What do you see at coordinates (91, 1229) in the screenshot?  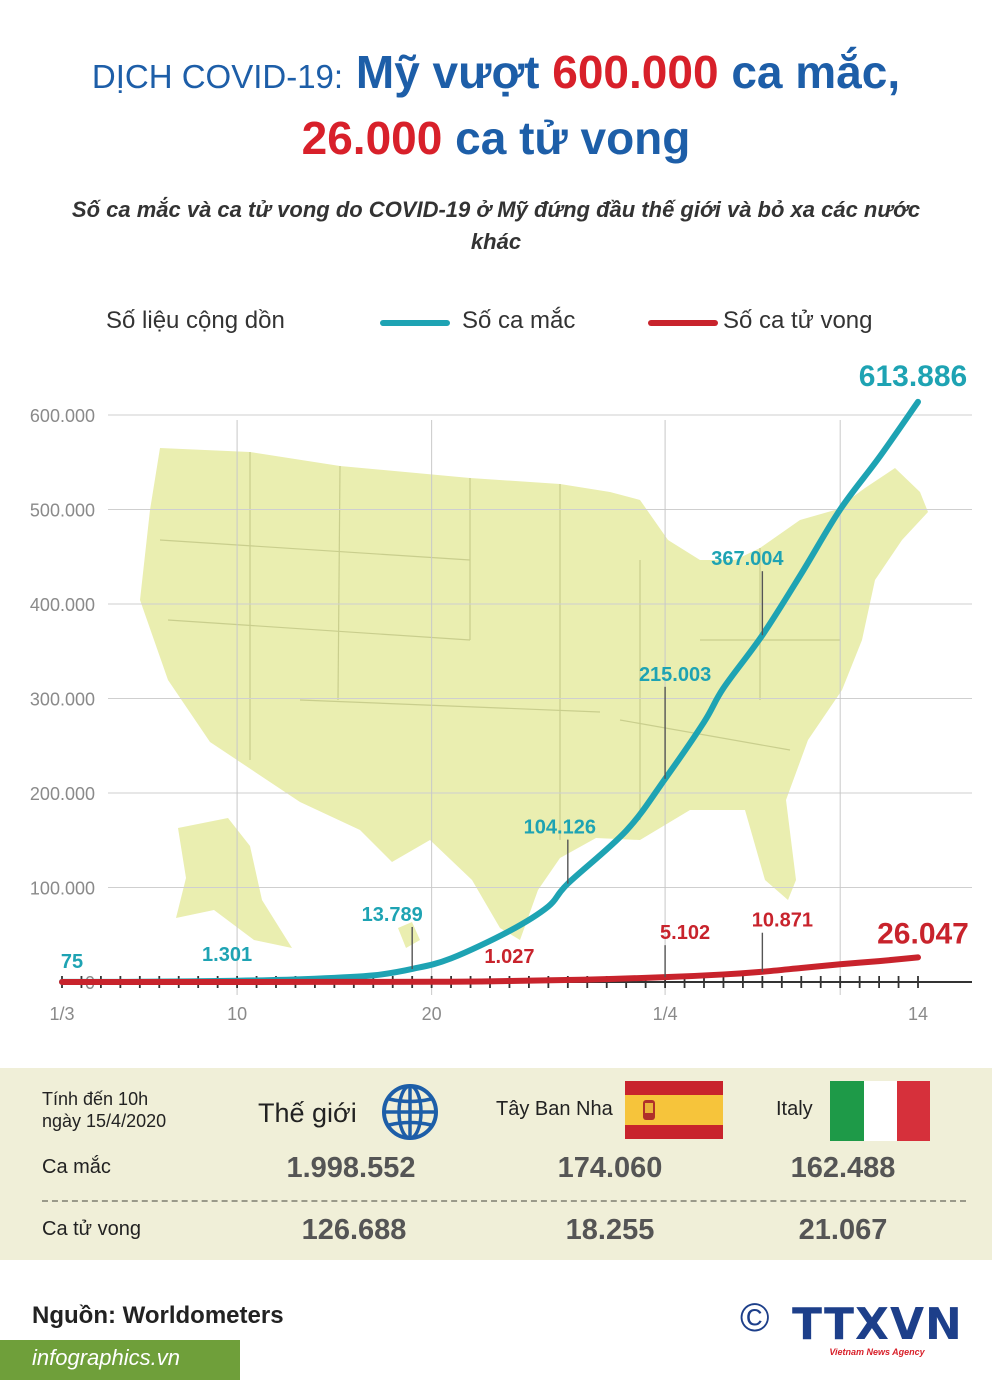 I see `row-label-deaths: Ca tử vong` at bounding box center [91, 1229].